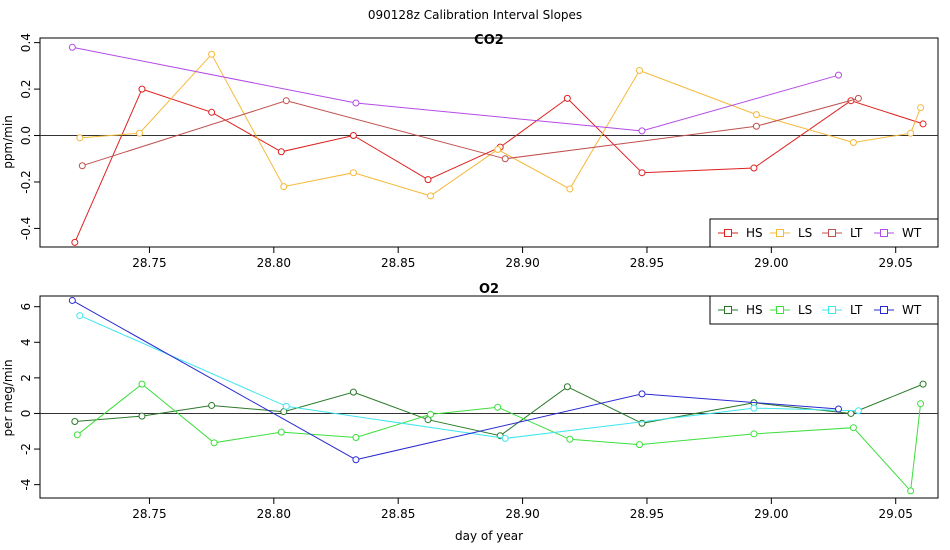 The height and width of the screenshot is (550, 950). What do you see at coordinates (26, 42) in the screenshot?
I see `co2-y-tick-label: 0.4` at bounding box center [26, 42].